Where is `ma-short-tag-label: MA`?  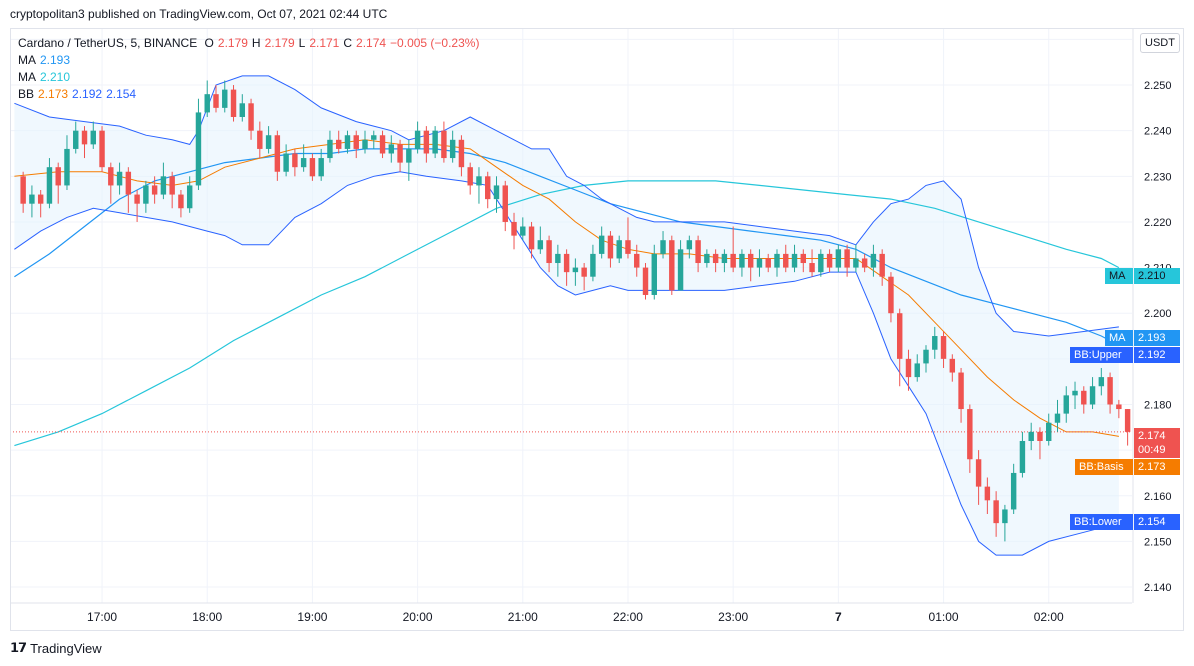 ma-short-tag-label: MA is located at coordinates (1119, 338).